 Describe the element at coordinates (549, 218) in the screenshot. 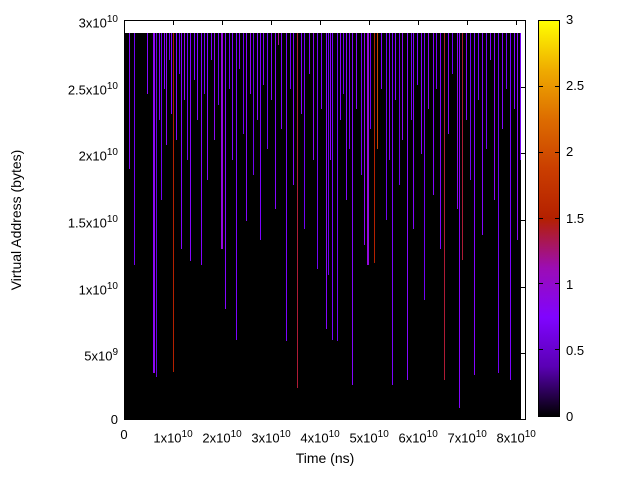

I see `colorbar` at that location.